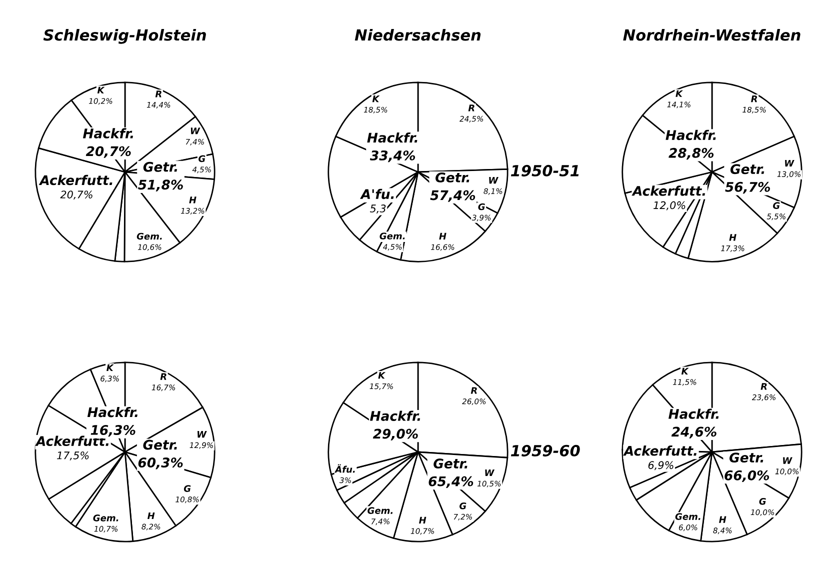 The image size is (826, 565). What do you see at coordinates (72, 455) in the screenshot?
I see `data-label: 17,5%` at bounding box center [72, 455].